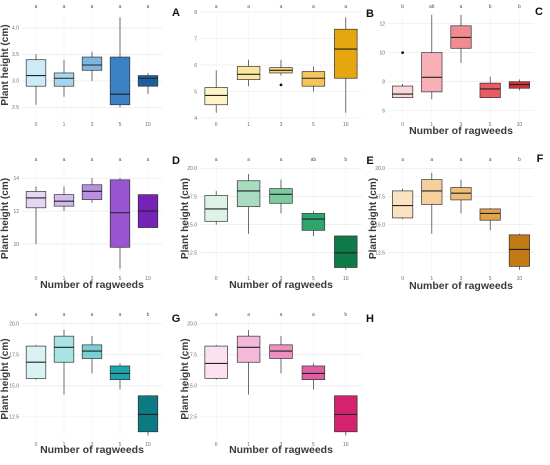 This screenshot has width=550, height=465. I want to click on y-tick-label: 4.0, so click(15, 29).